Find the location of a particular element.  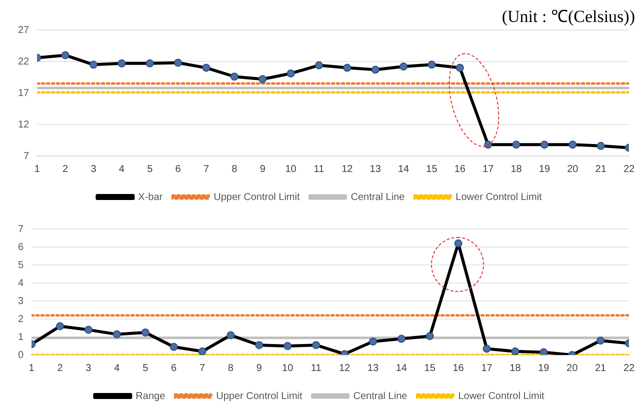

y-tick-label: 3 is located at coordinates (21, 301).